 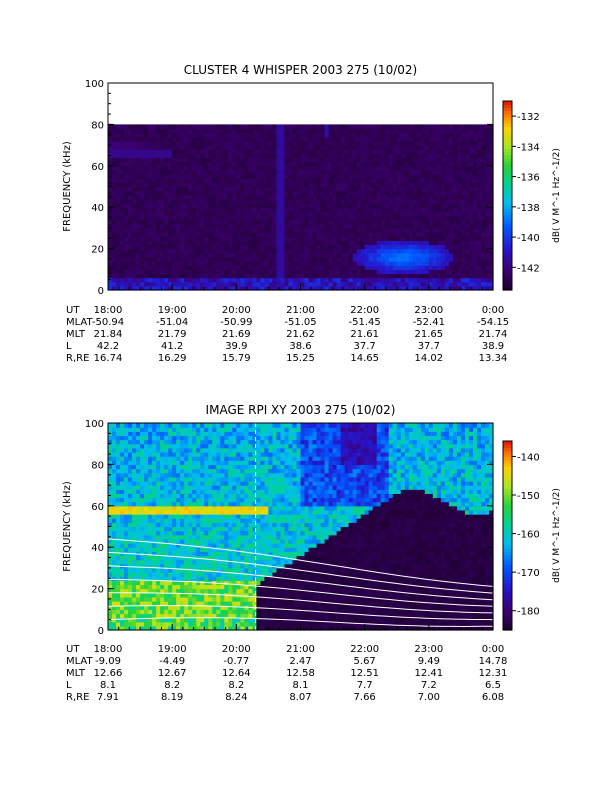 What do you see at coordinates (108, 673) in the screenshot?
I see `orbit-cell: 12.66` at bounding box center [108, 673].